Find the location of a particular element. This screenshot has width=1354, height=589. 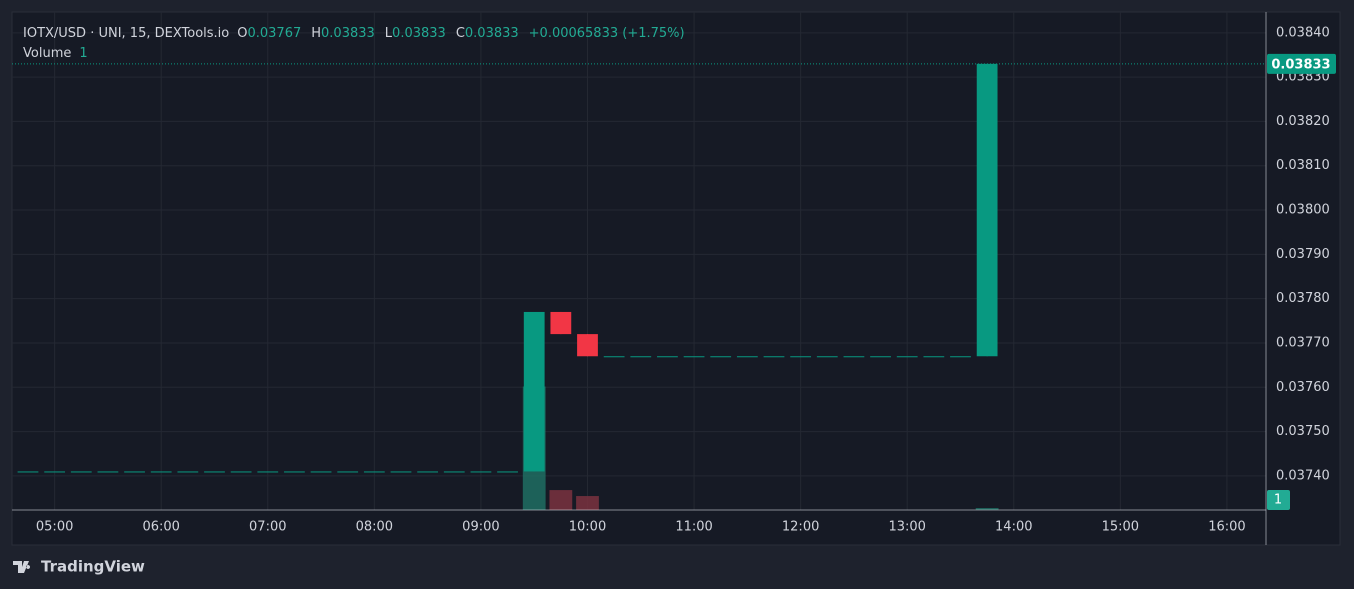

x-tick-label: 12:00 is located at coordinates (800, 527).